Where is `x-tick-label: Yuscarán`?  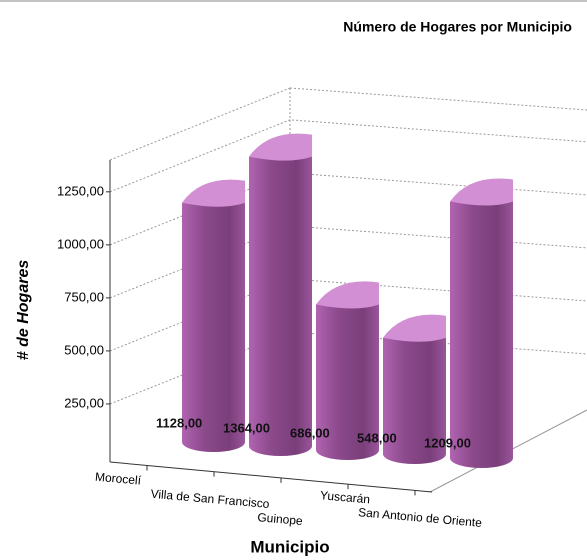
x-tick-label: Yuscarán is located at coordinates (345, 497).